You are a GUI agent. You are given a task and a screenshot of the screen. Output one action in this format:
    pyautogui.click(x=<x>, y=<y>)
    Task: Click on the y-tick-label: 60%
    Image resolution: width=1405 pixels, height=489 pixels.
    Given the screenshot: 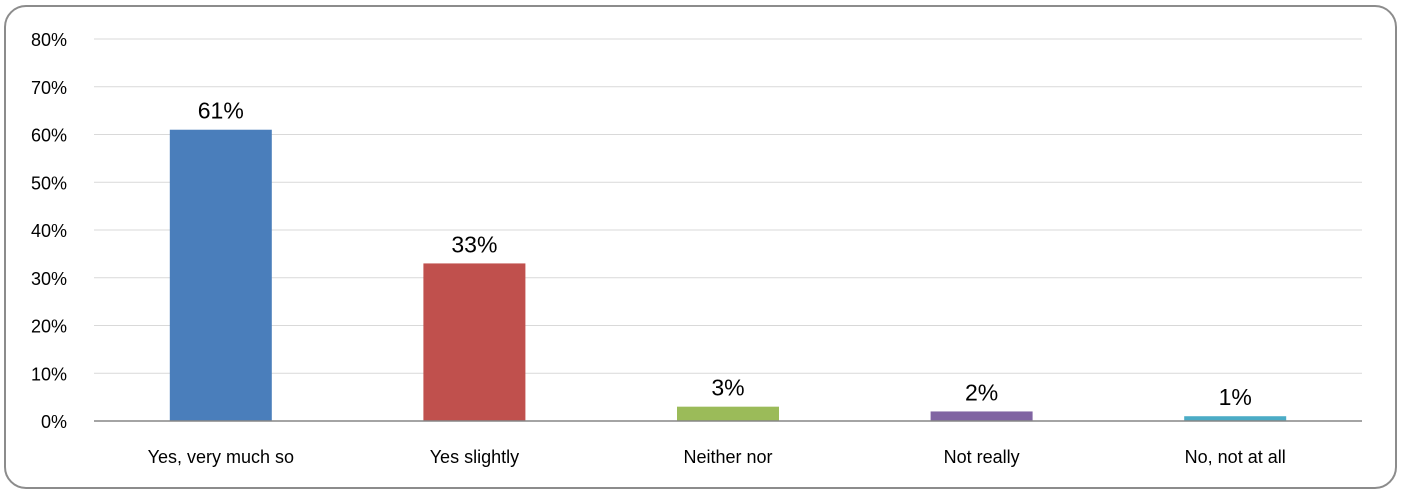 What is the action you would take?
    pyautogui.click(x=49, y=136)
    